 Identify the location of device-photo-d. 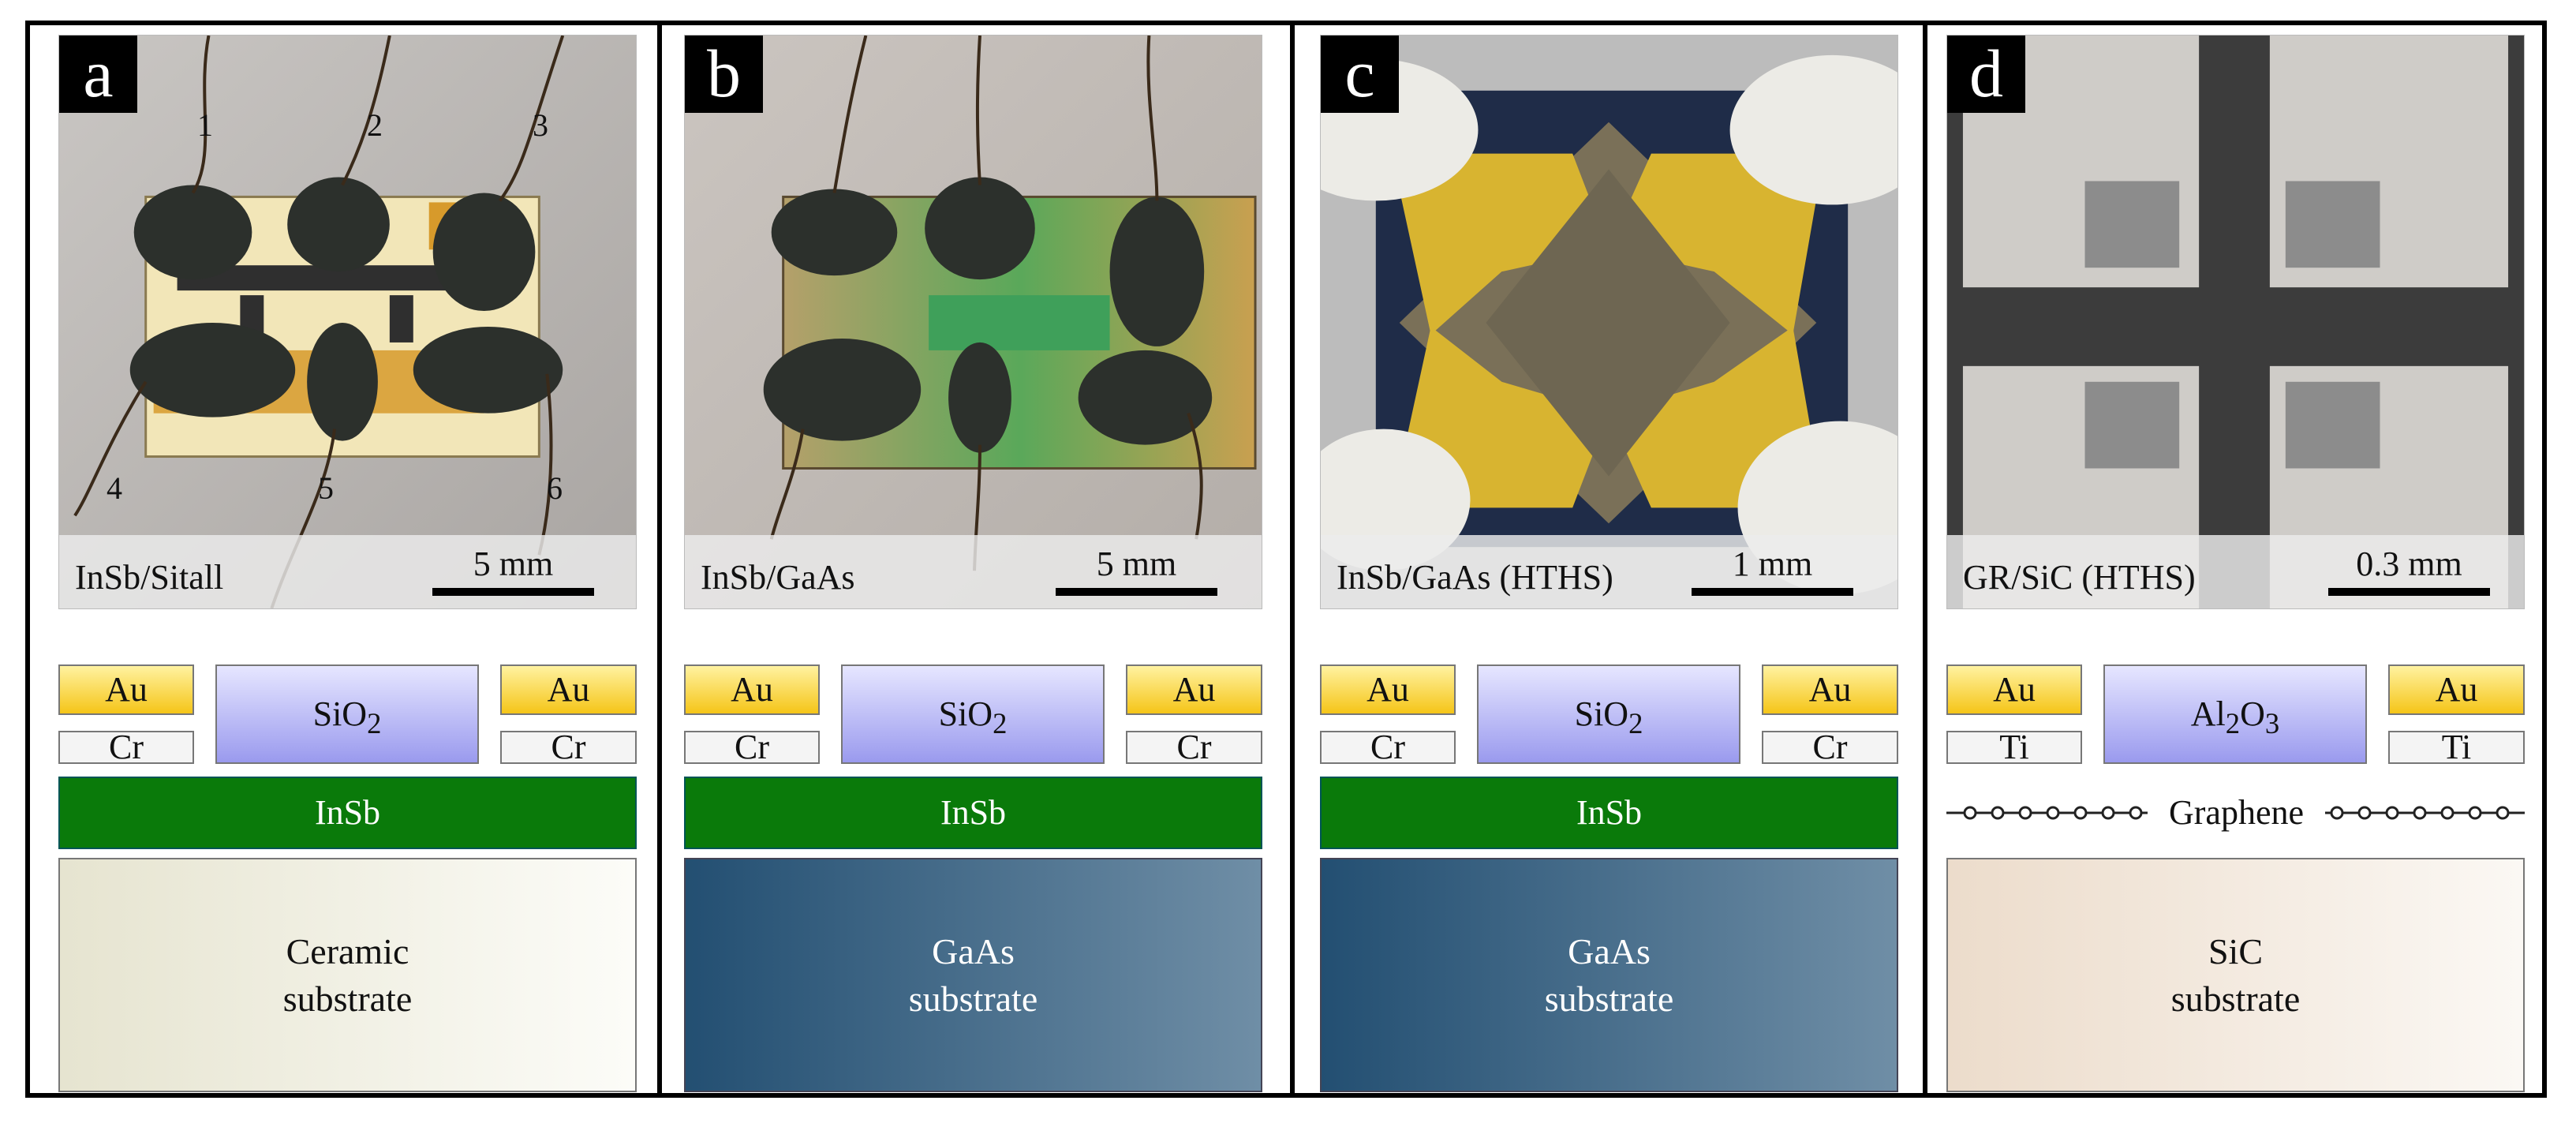
(2235, 322).